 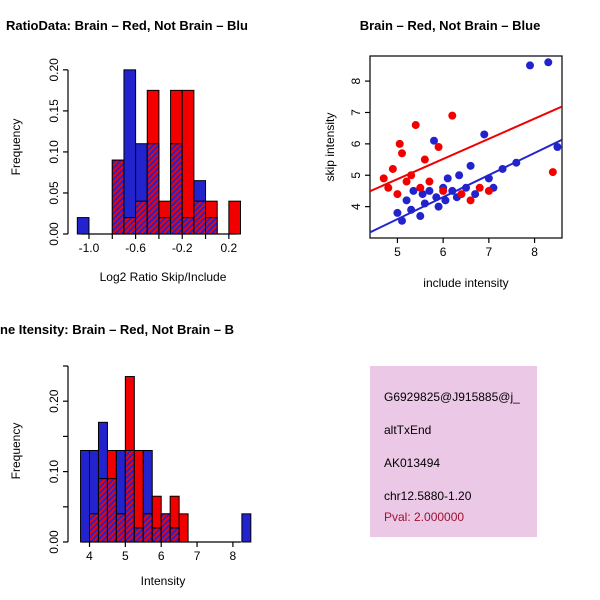 I want to click on ratio-histogram: -1.0 -0.6 -0.2 0.2 0.00 0.05 0.10 0.15 0.20, so click(x=144, y=156).